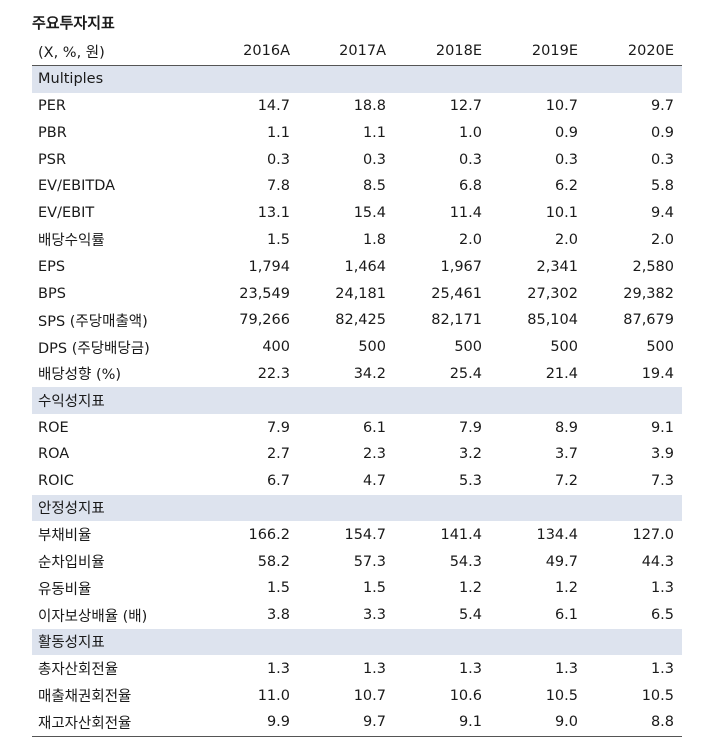  I want to click on table-row: EV/EBITDA 7.8 8.5 6.8 6.2 5.8, so click(357, 186).